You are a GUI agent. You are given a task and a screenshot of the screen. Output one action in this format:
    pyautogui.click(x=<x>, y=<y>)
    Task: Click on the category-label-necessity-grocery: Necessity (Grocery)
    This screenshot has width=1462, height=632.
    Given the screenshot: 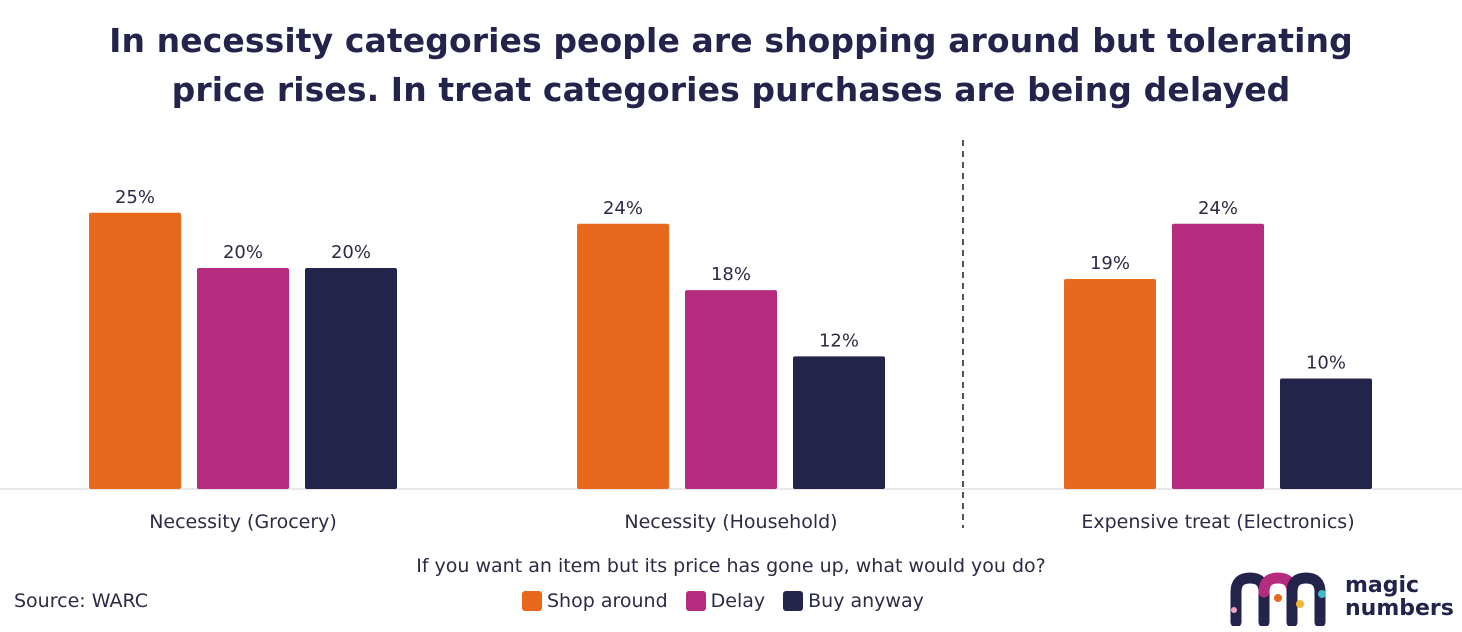 What is the action you would take?
    pyautogui.click(x=243, y=522)
    